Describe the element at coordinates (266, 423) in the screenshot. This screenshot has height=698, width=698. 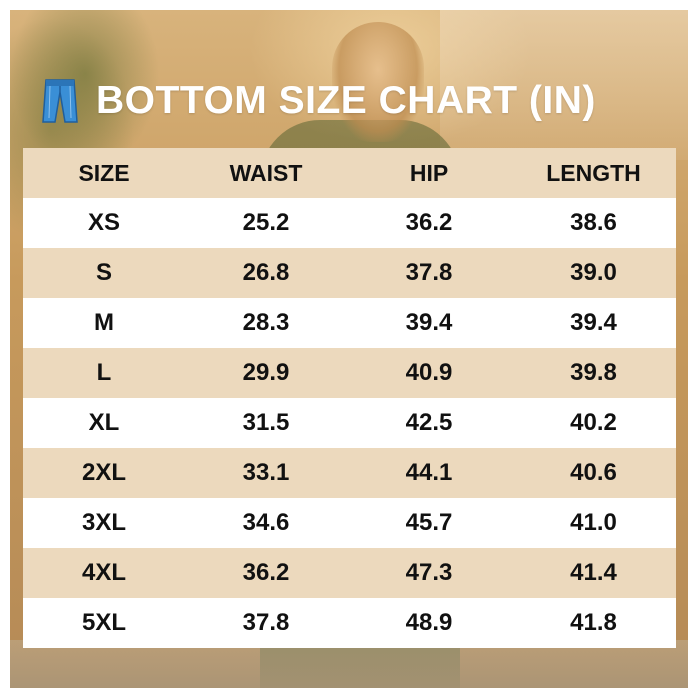
I see `cell-waist: 31.5` at that location.